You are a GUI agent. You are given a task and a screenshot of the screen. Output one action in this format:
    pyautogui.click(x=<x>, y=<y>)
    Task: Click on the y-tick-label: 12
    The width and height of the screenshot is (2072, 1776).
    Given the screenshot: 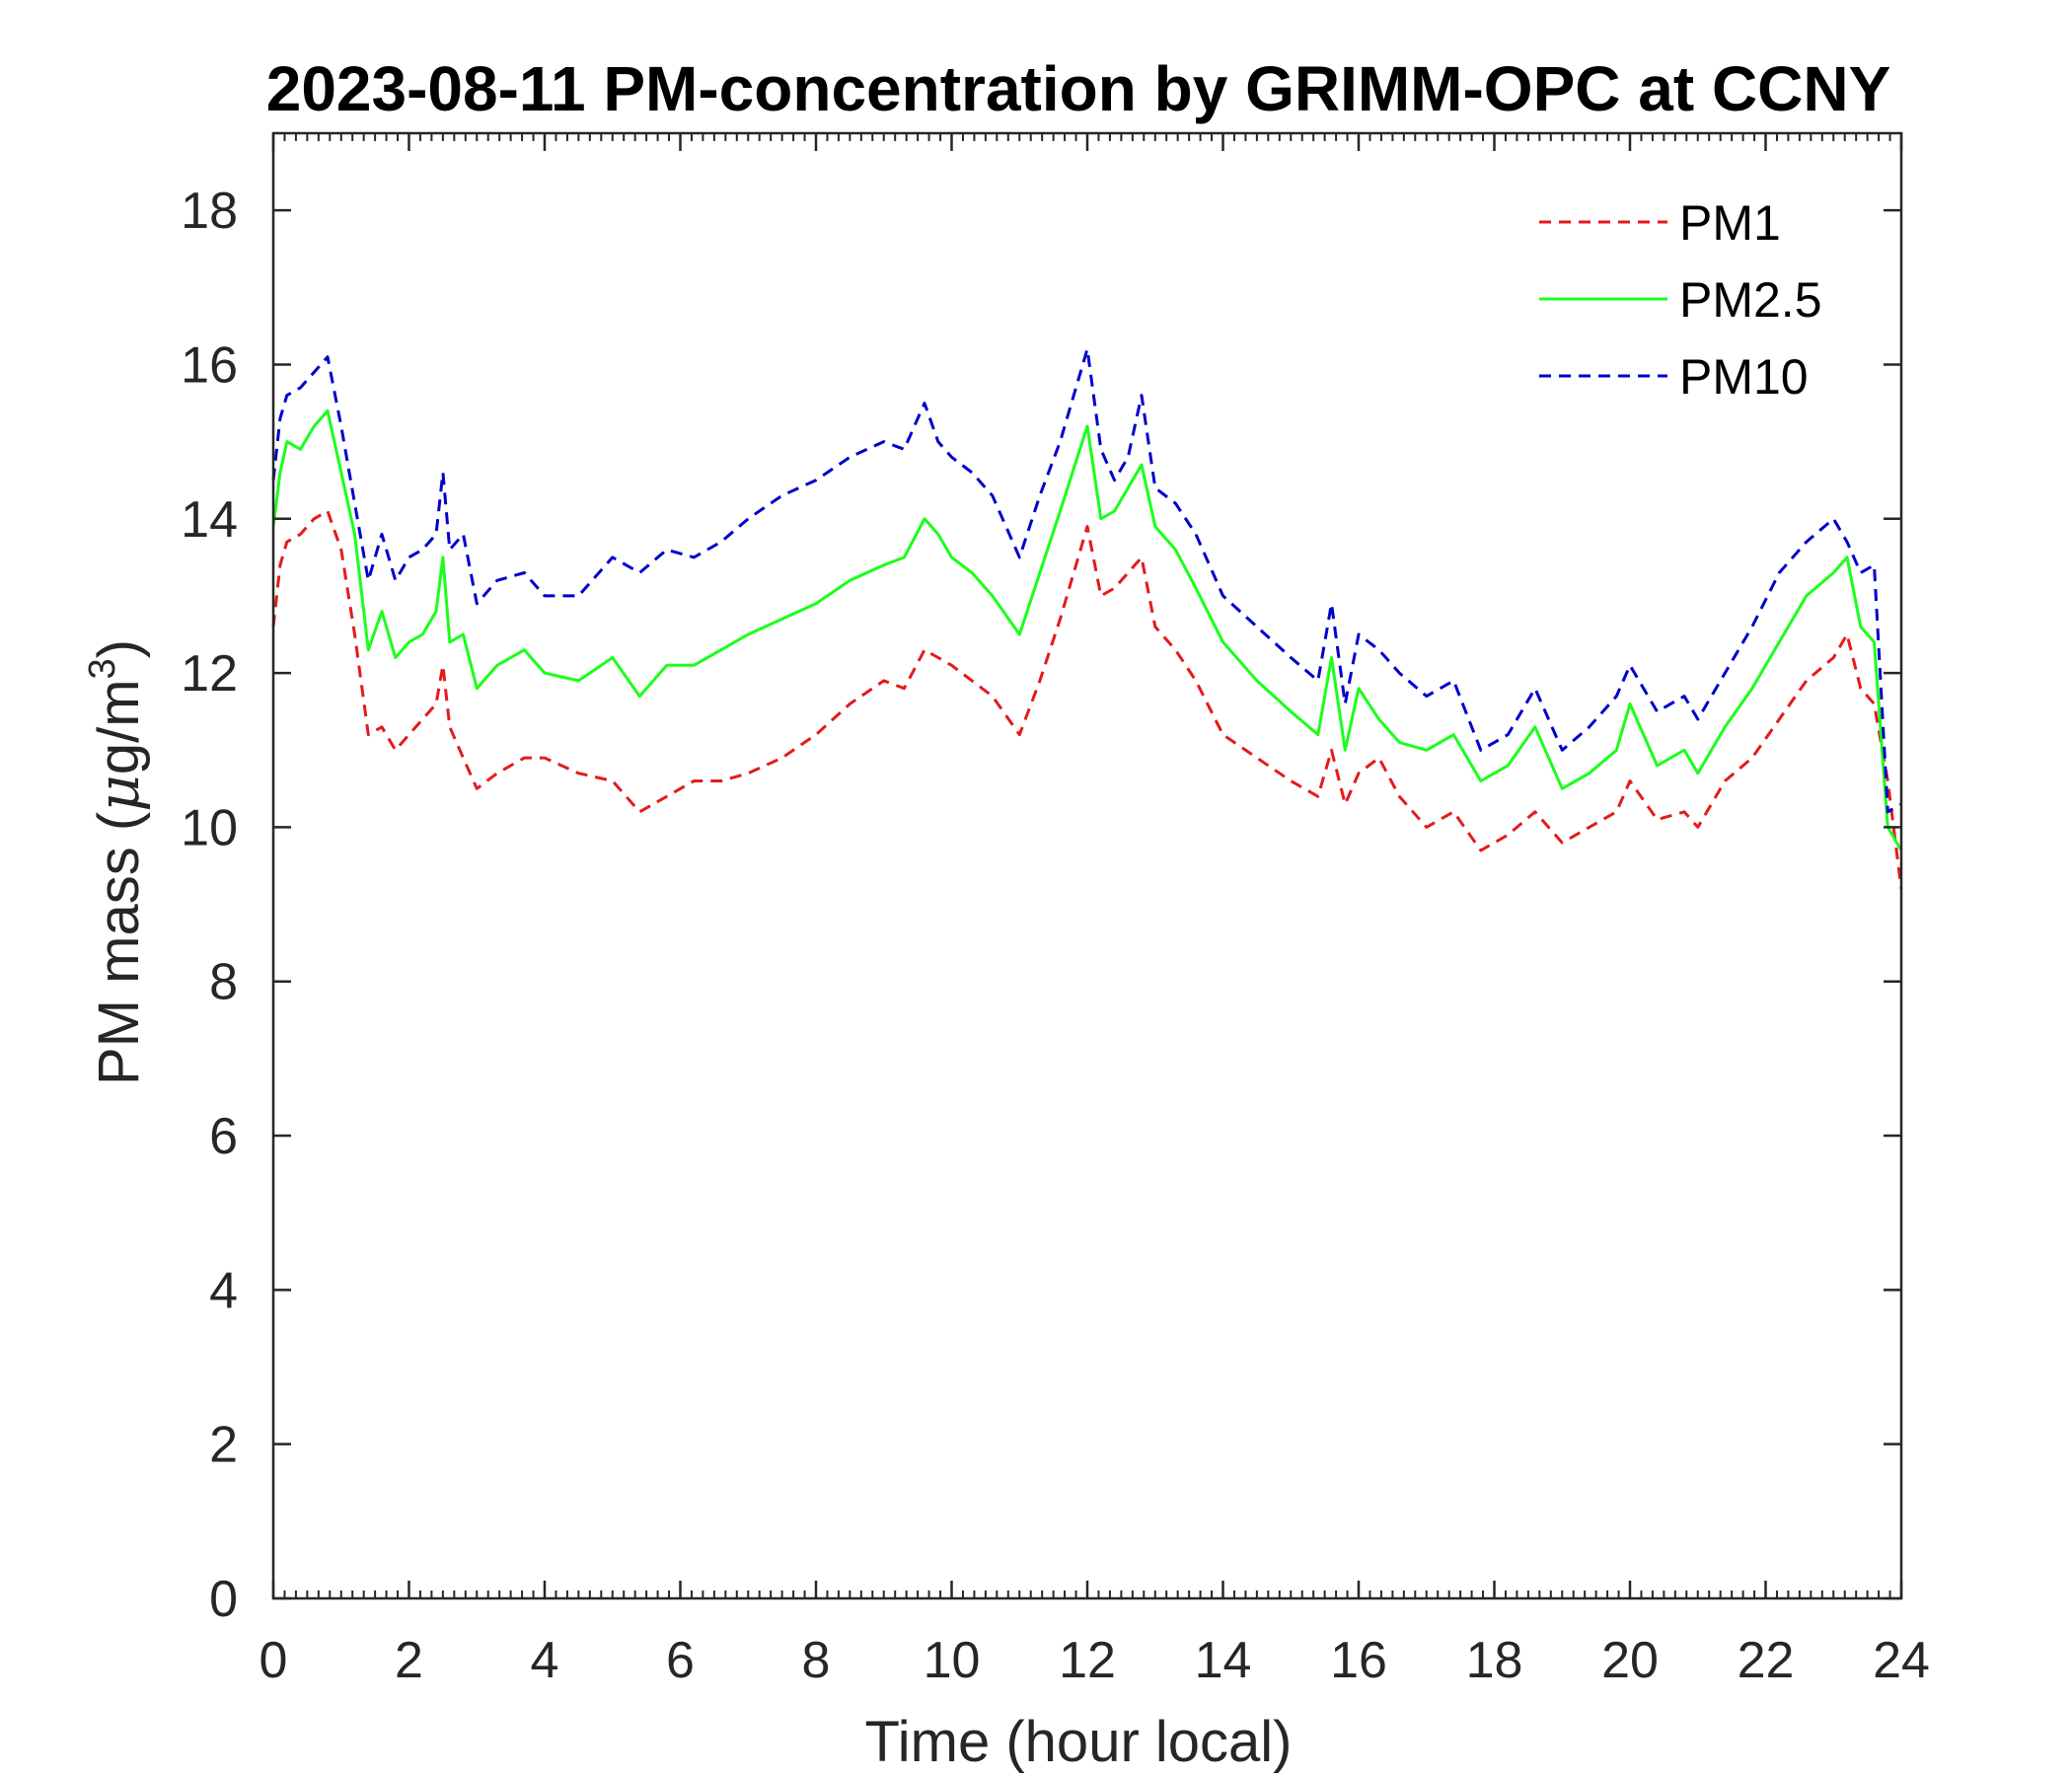 What is the action you would take?
    pyautogui.click(x=210, y=674)
    